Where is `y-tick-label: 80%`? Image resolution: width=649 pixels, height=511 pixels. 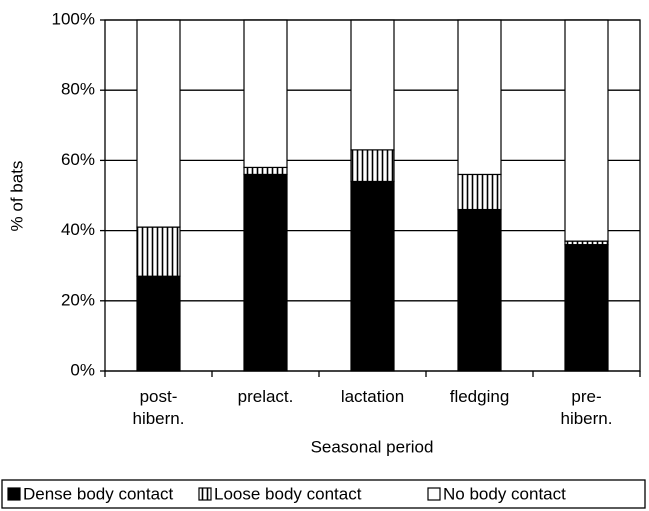
y-tick-label: 80% is located at coordinates (78, 89).